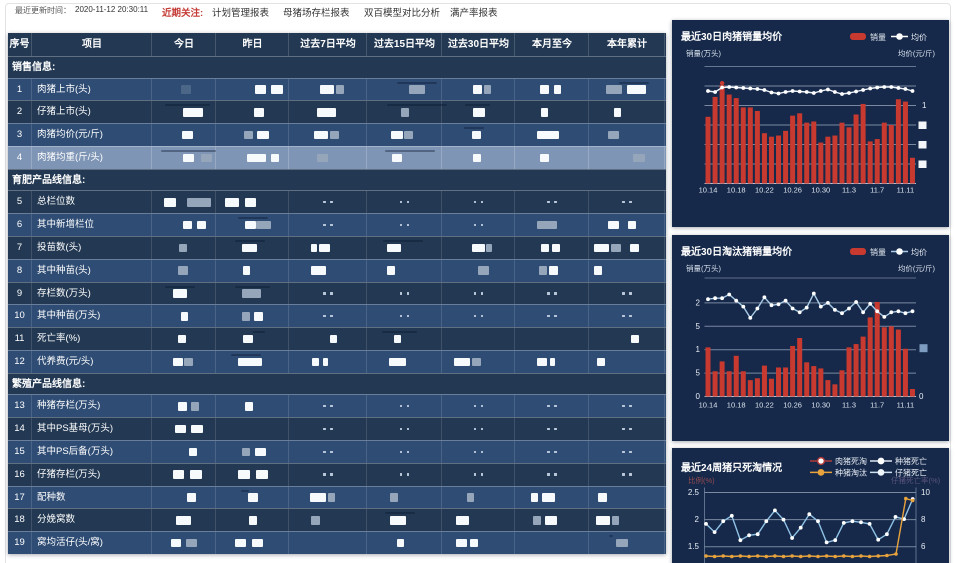 This screenshot has width=955, height=563. I want to click on svg-text: 种猪死亡, so click(911, 461).